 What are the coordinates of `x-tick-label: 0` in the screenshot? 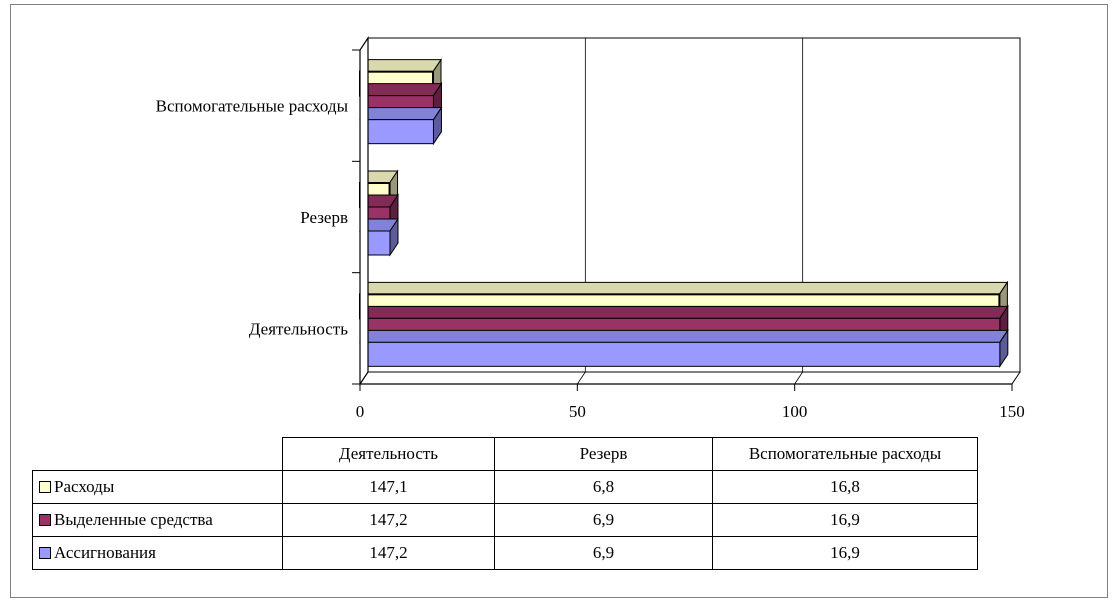 It's located at (360, 411).